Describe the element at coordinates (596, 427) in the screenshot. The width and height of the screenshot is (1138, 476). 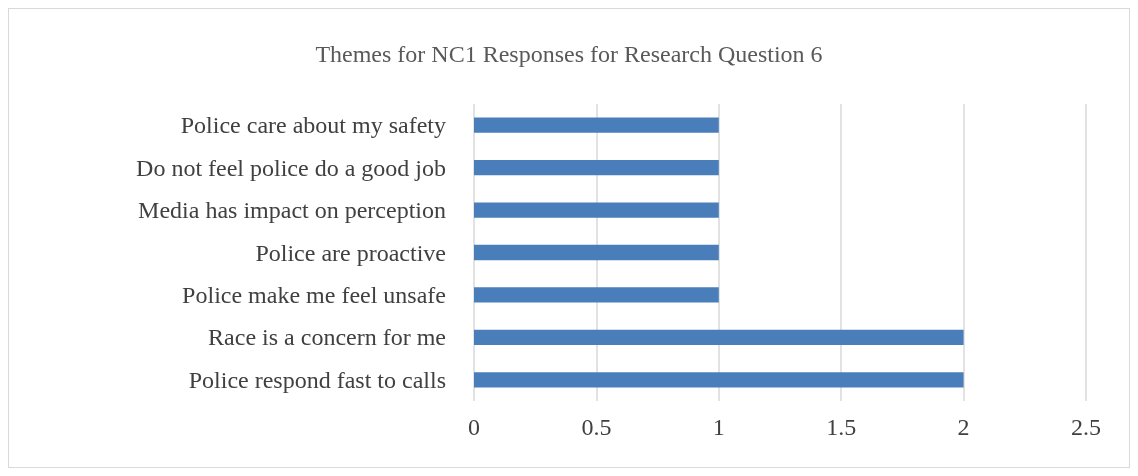
I see `x-tick-label: 0.5` at that location.